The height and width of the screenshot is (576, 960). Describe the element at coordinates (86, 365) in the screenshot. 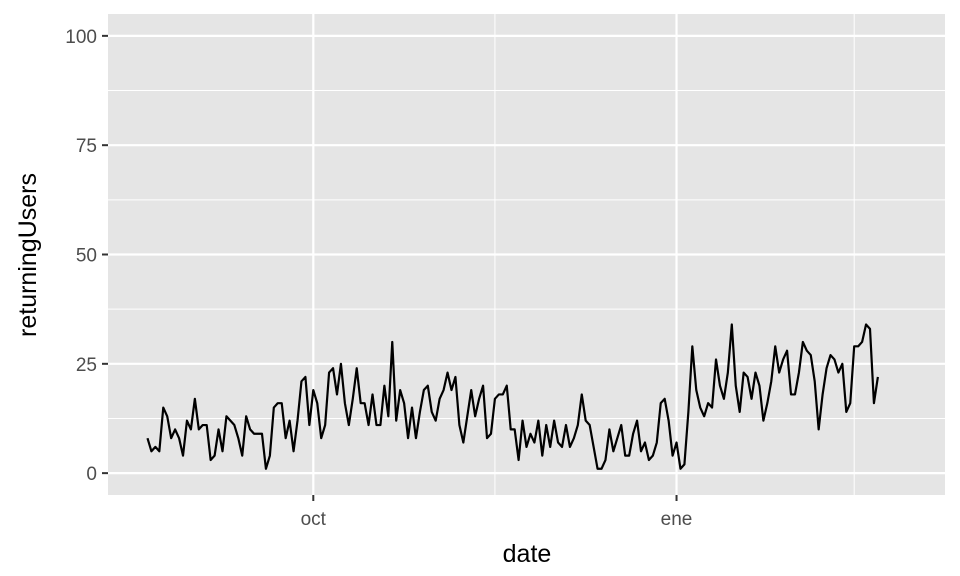

I see `y-tick-label: 25` at that location.